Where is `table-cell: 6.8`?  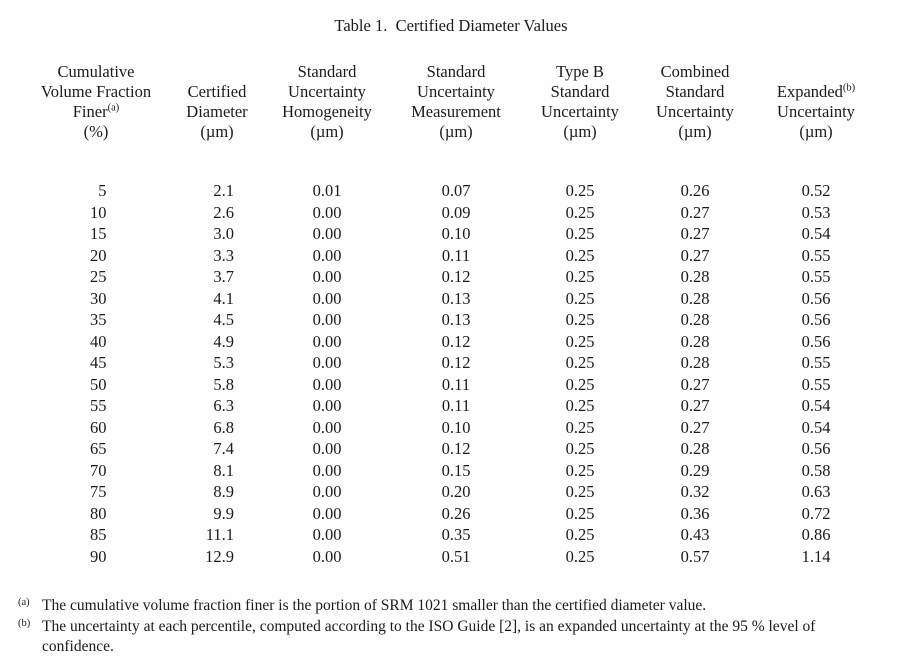
table-cell: 6.8 is located at coordinates (223, 427).